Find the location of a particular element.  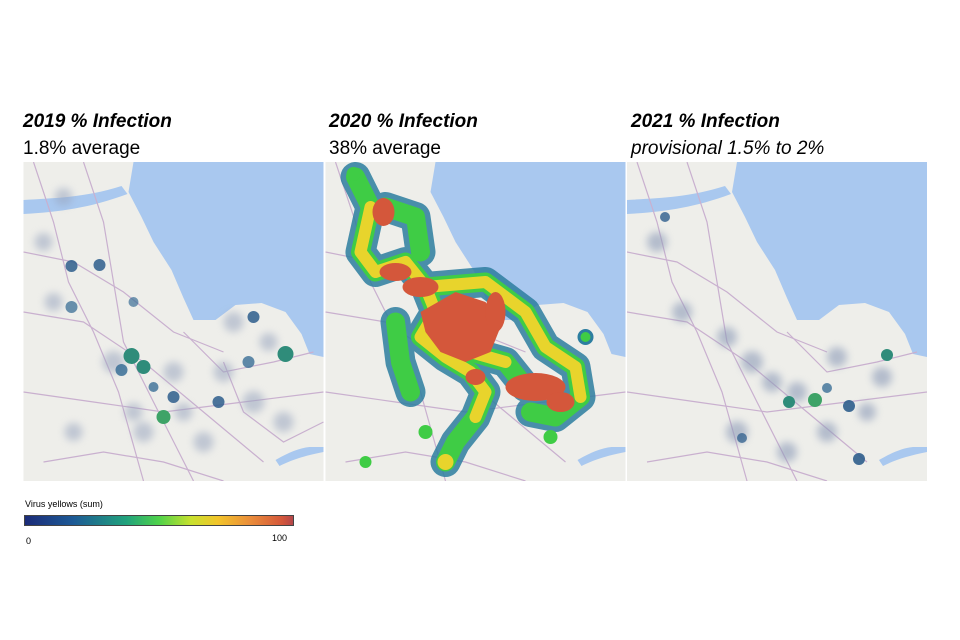

panel-2021-subtitle: provisional 1.5% to 2% is located at coordinates (728, 148).